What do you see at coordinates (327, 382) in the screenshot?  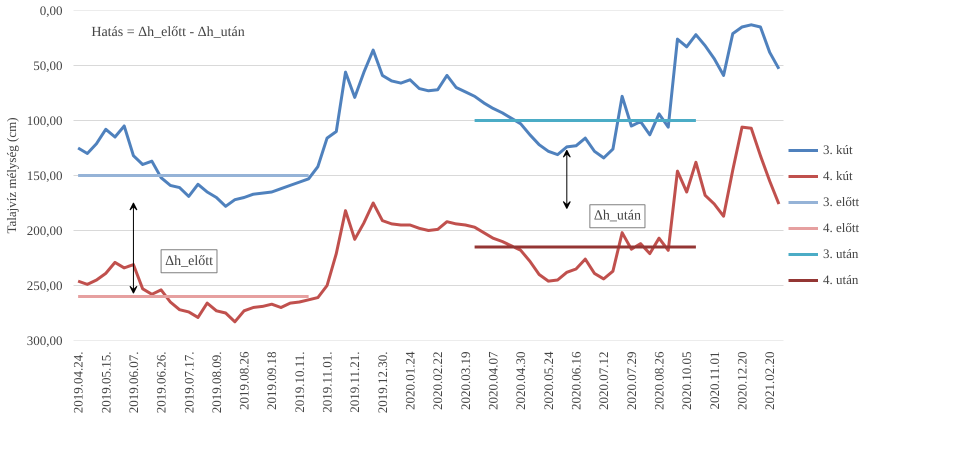 I see `x-tick-label: 2019.11.01.` at bounding box center [327, 382].